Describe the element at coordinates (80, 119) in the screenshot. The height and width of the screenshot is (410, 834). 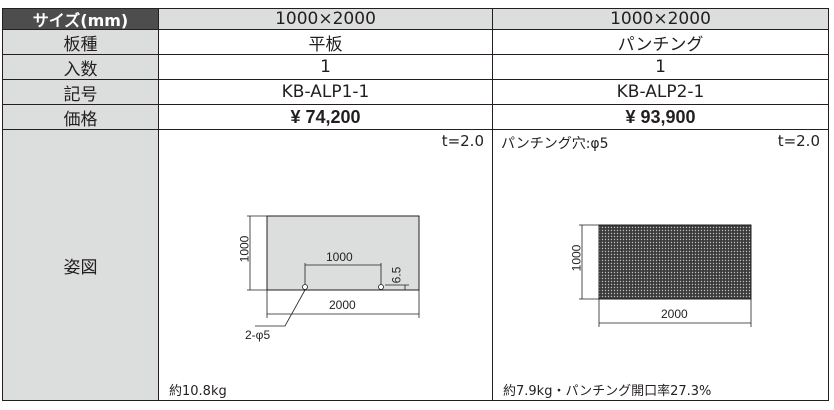
I see `price-label: 価格` at that location.